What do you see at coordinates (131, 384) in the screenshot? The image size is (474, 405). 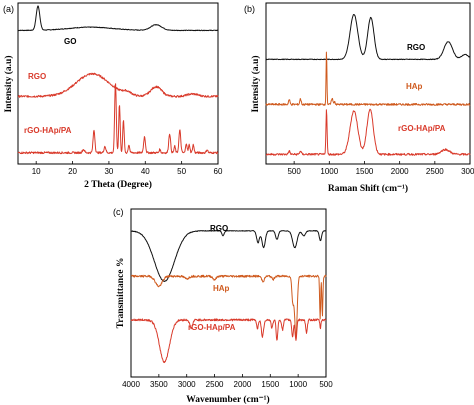 I see `x-tick-label-c-0: 4000` at bounding box center [131, 384].